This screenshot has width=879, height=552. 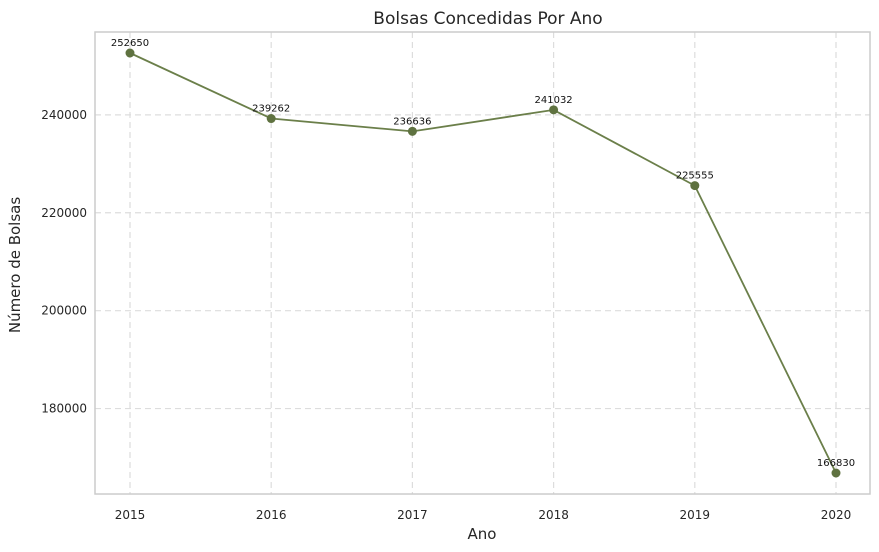 What do you see at coordinates (64, 115) in the screenshot?
I see `y-tick-label: 240000` at bounding box center [64, 115].